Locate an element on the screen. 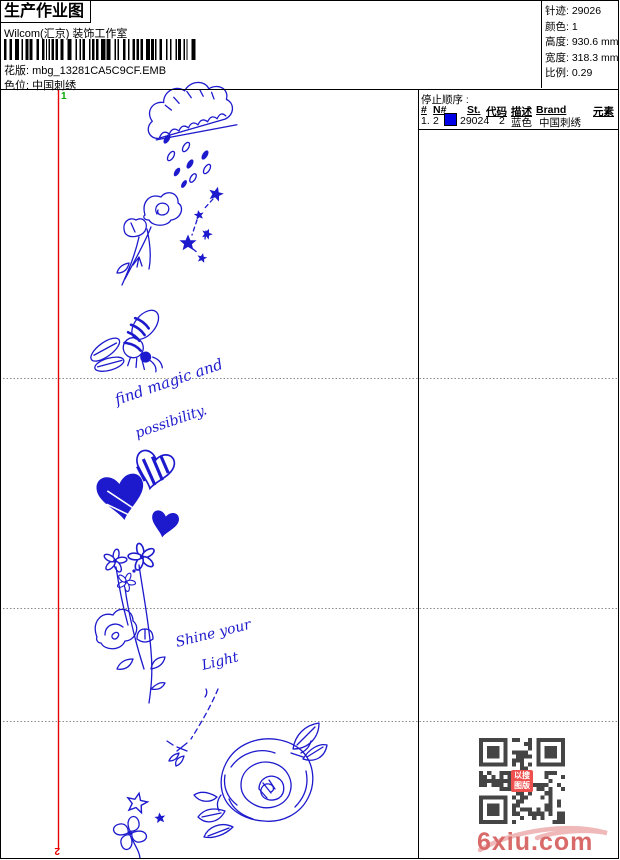 This screenshot has width=620, height=860. qr-seal-logo: 以搜 图版 is located at coordinates (522, 781).